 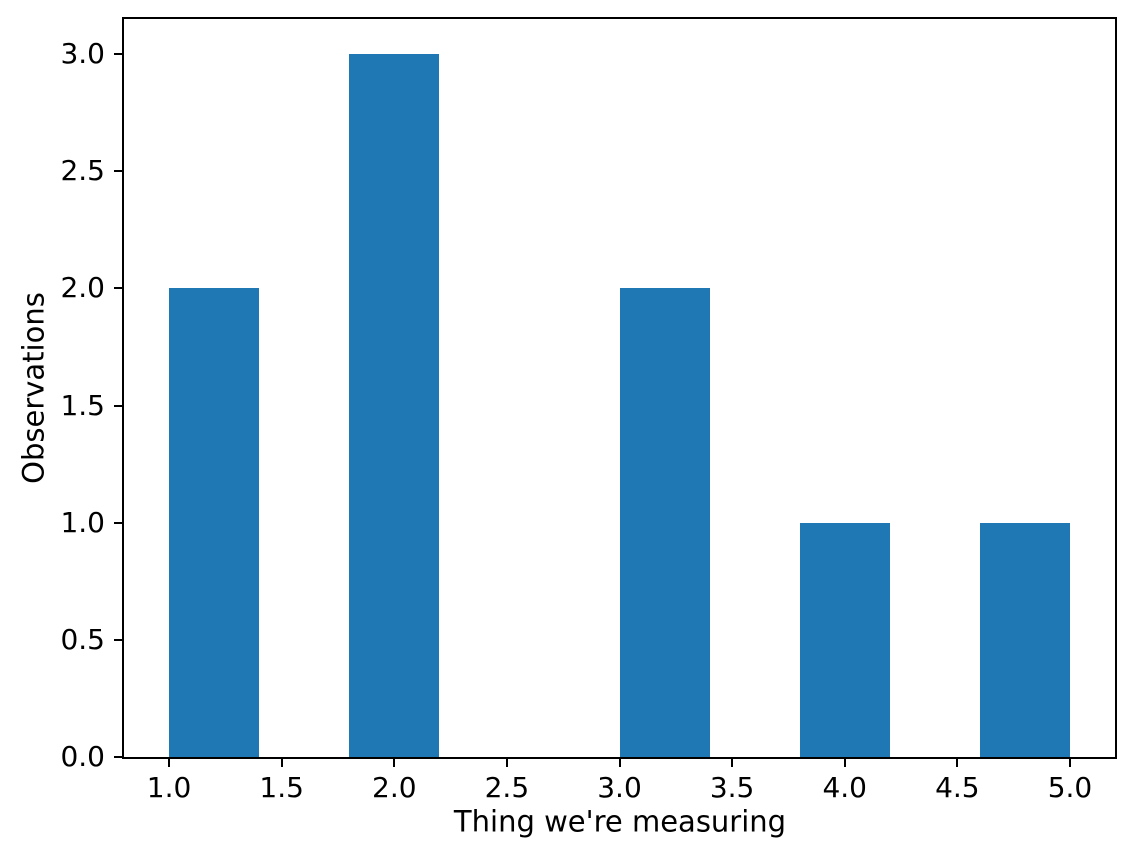 What do you see at coordinates (394, 787) in the screenshot?
I see `x-tick-label: 2.0` at bounding box center [394, 787].